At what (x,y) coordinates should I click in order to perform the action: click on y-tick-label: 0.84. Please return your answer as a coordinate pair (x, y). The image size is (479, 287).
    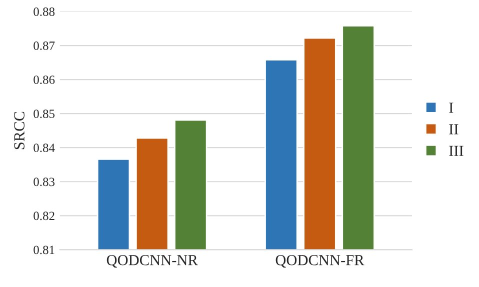
    Looking at the image, I should click on (44, 148).